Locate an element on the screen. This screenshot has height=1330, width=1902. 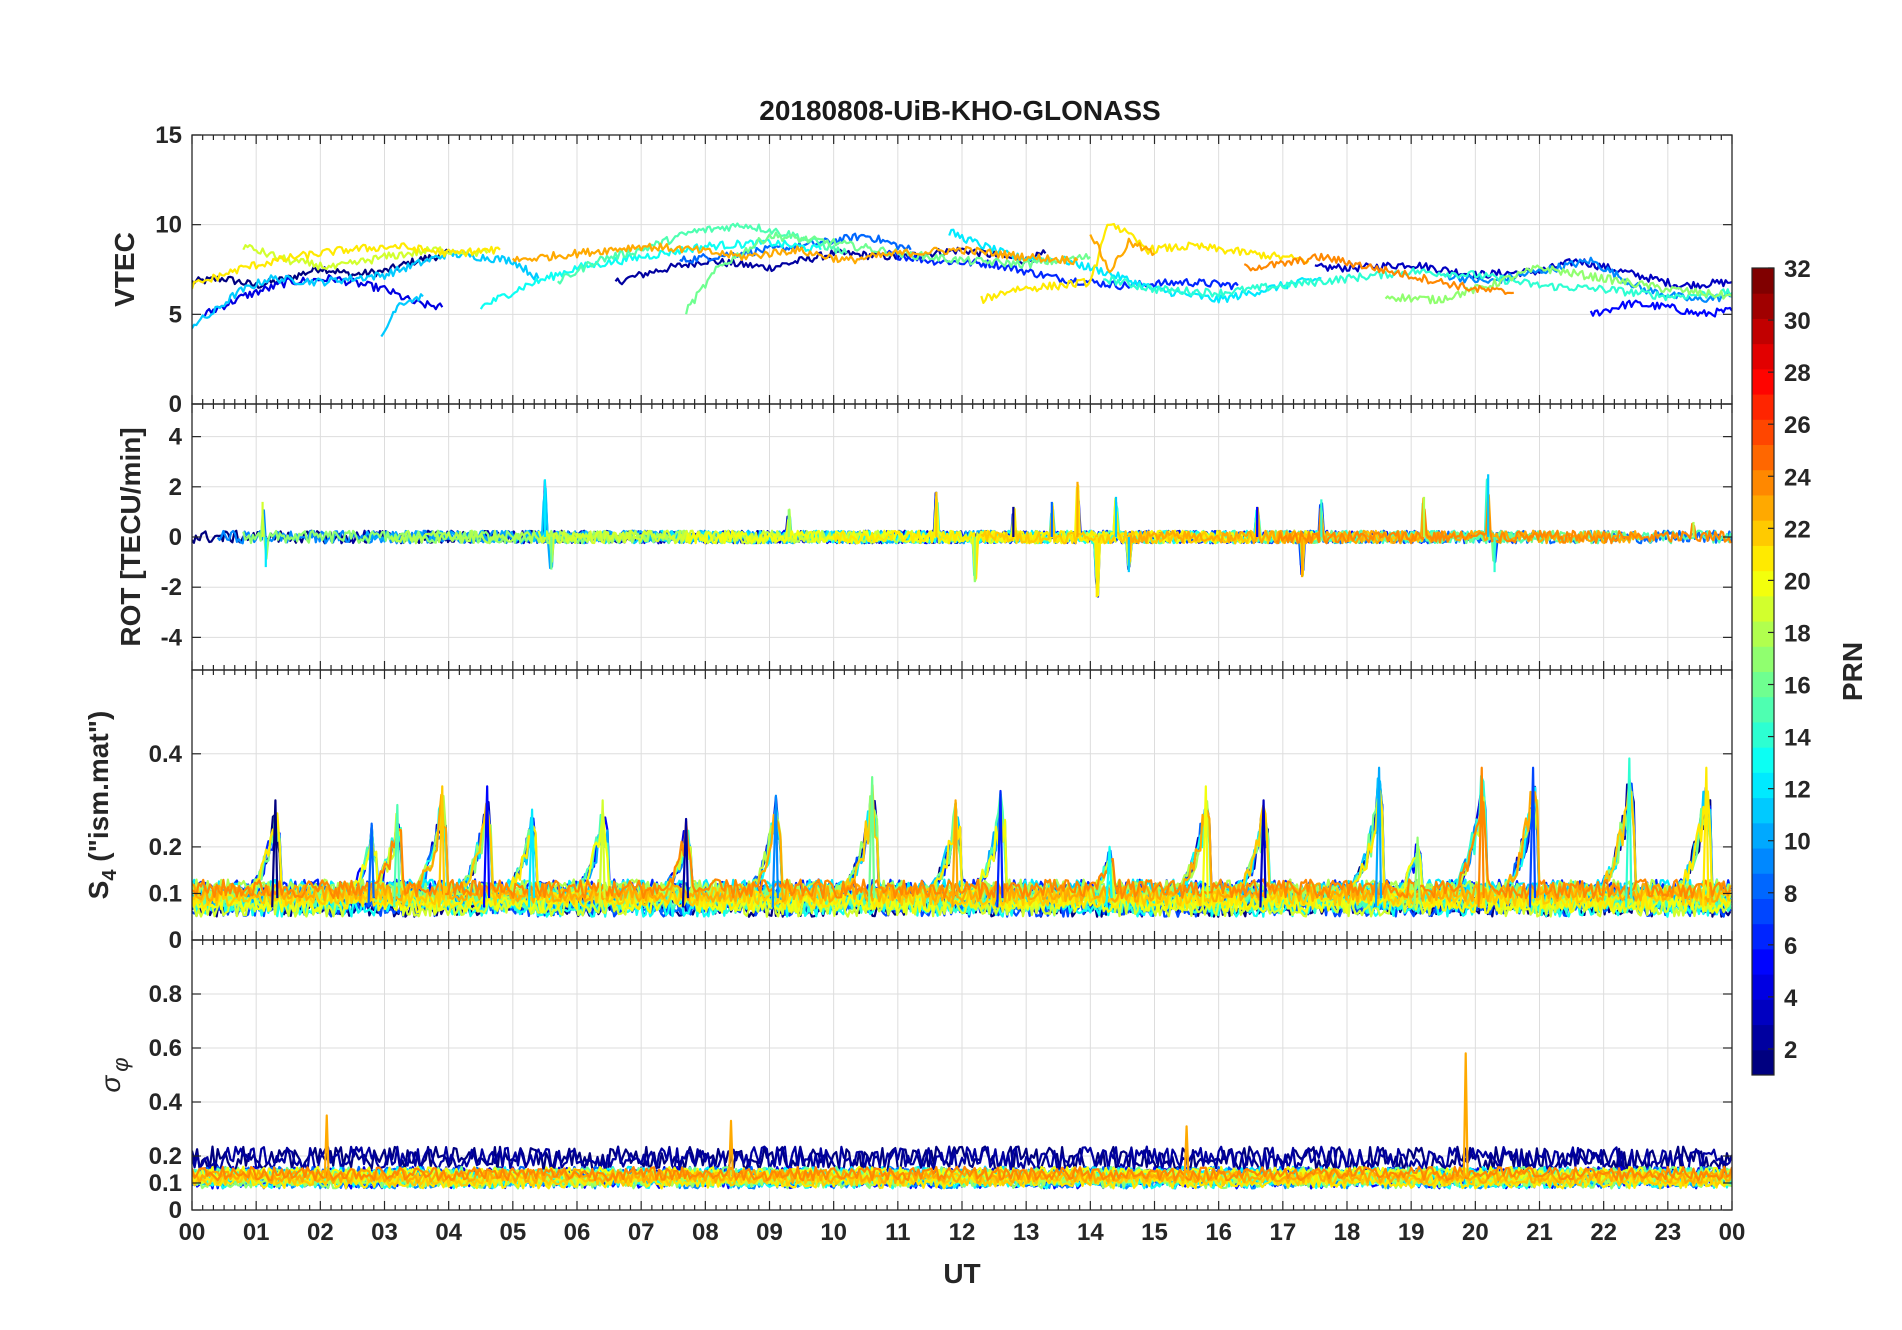
y-tick-label: 5 is located at coordinates (175, 314).